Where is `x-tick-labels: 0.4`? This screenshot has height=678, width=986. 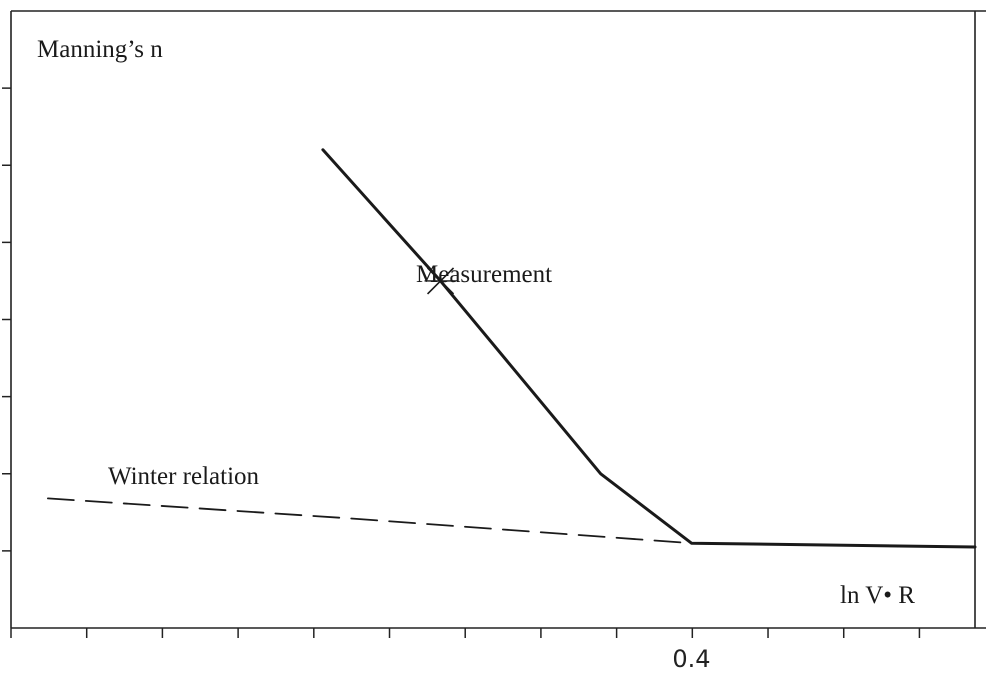
x-tick-labels: 0.4 is located at coordinates (691, 659).